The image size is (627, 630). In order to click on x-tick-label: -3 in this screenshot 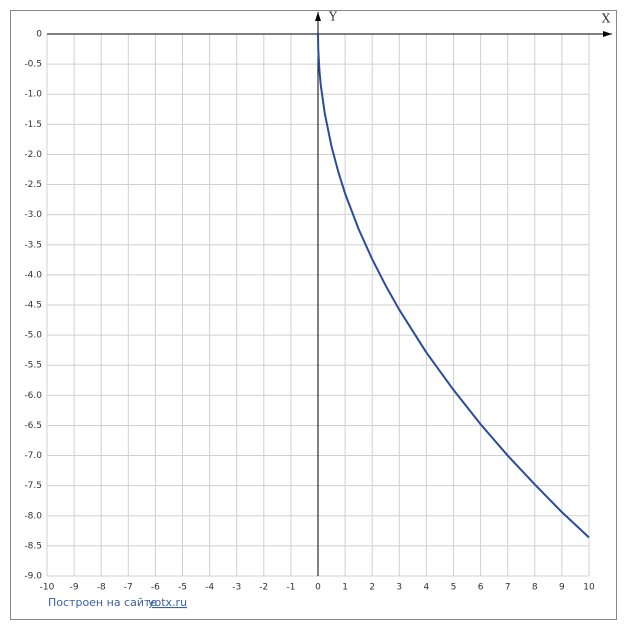, I will do `click(236, 588)`.